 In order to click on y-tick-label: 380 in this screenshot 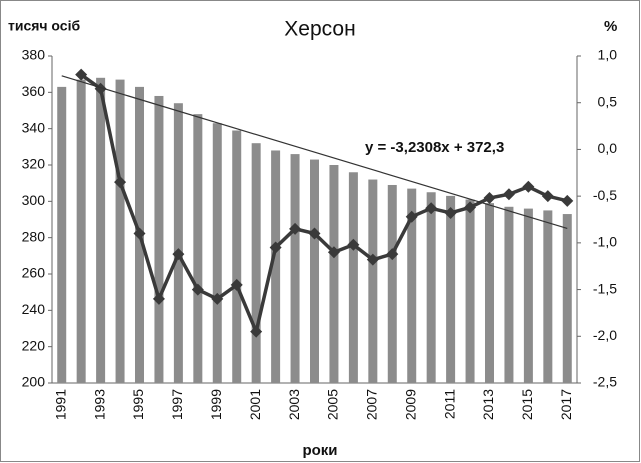, I will do `click(34, 55)`.